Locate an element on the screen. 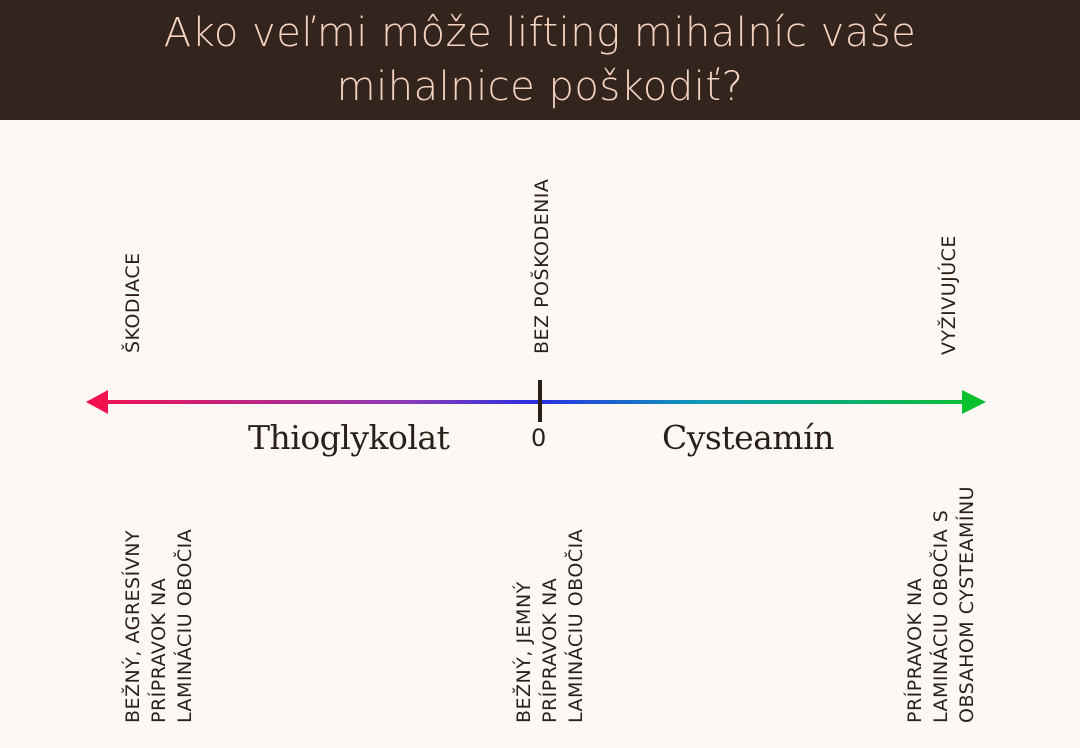  axis-label-cysteamin: Cysteamín is located at coordinates (748, 437).